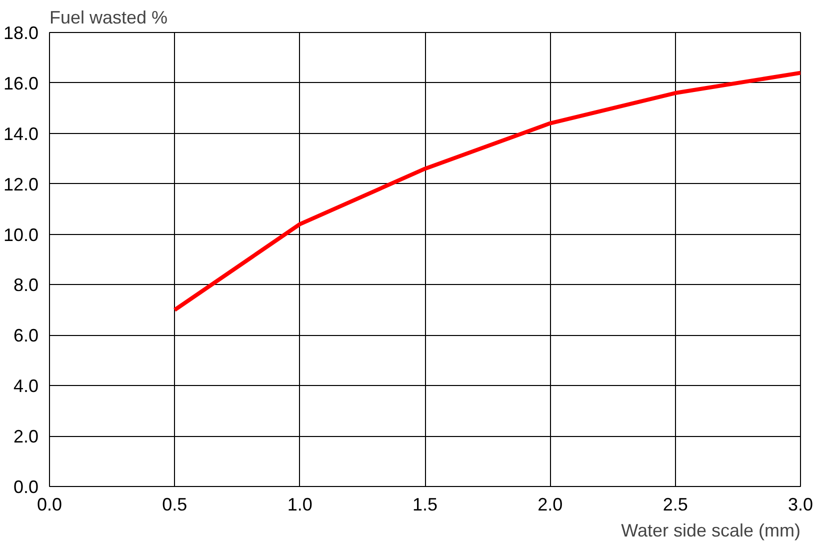 The image size is (824, 545). Describe the element at coordinates (26, 285) in the screenshot. I see `y-tick-label: 8.0` at that location.